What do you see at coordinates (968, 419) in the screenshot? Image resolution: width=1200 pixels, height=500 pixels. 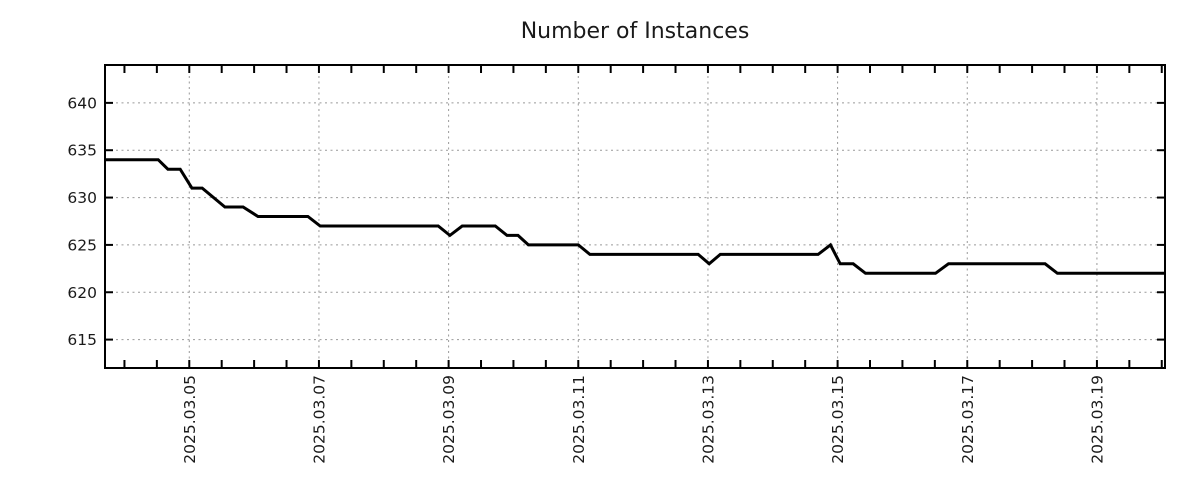 I see `x-tick-label: 2025.03.17` at bounding box center [968, 419].